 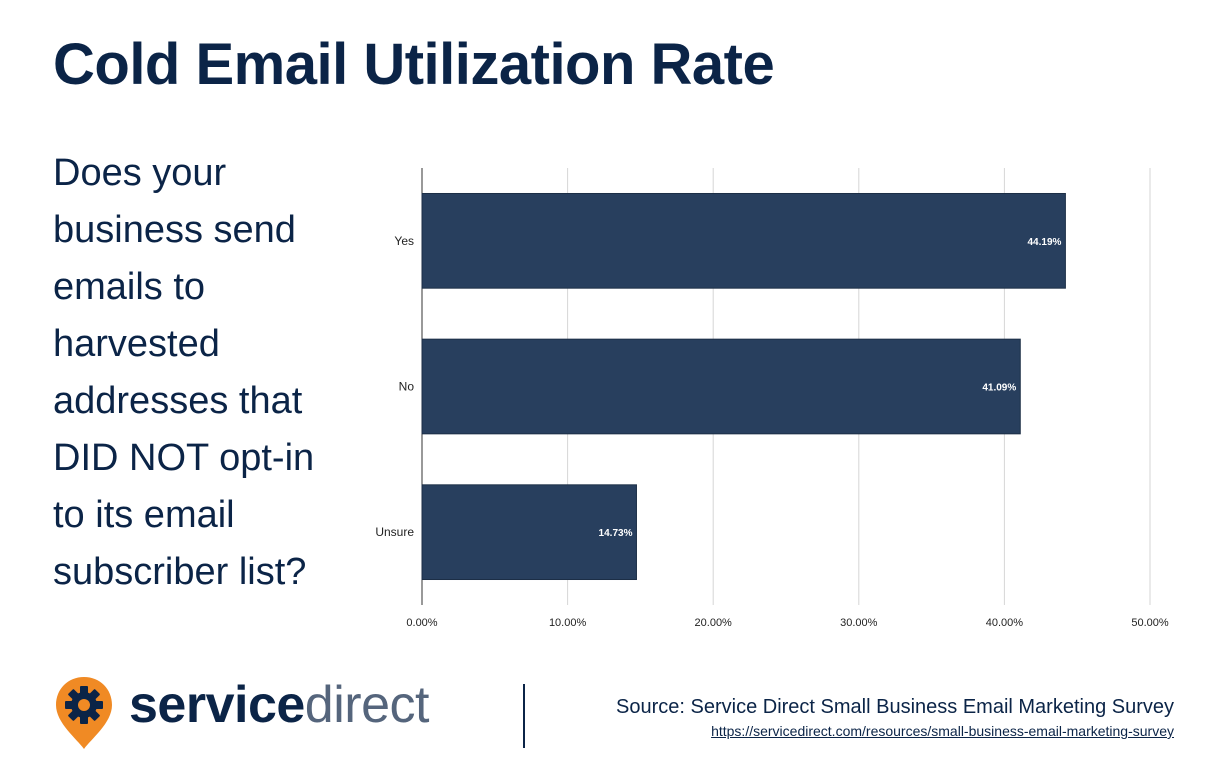 I want to click on x-tick-label: 0.00%, so click(x=421, y=623).